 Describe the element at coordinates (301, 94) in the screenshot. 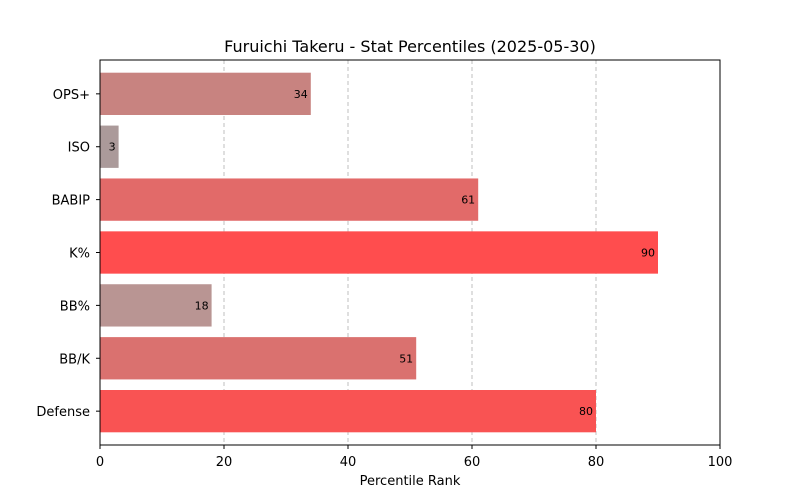

I see `bar-value-label: 34` at that location.